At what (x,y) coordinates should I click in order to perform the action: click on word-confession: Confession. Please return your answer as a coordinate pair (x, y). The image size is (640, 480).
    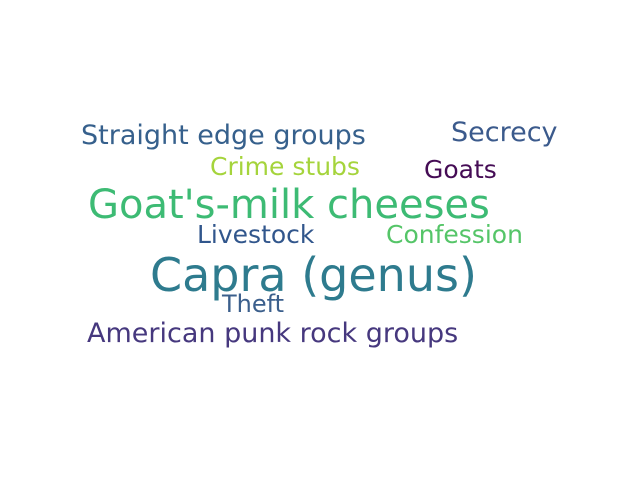
    Looking at the image, I should click on (454, 234).